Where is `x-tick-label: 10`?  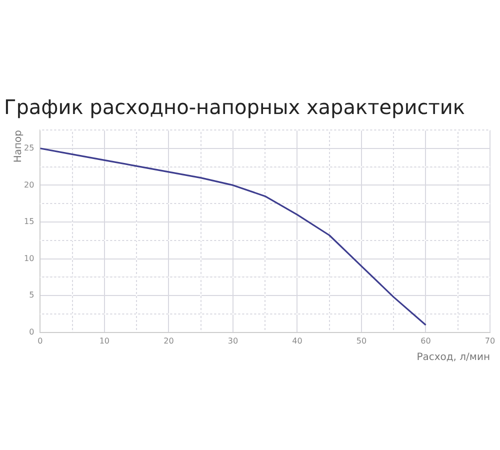 x-tick-label: 10 is located at coordinates (104, 341).